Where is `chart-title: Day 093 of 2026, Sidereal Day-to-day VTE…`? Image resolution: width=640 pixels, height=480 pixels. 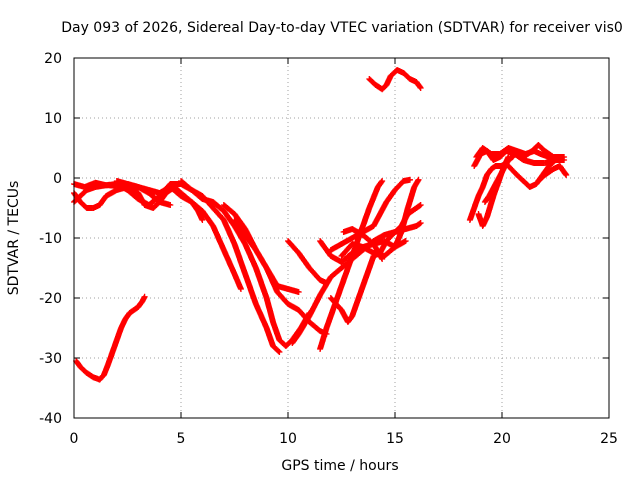
chart-title: Day 093 of 2026, Sidereal Day-to-day VTE… is located at coordinates (342, 28).